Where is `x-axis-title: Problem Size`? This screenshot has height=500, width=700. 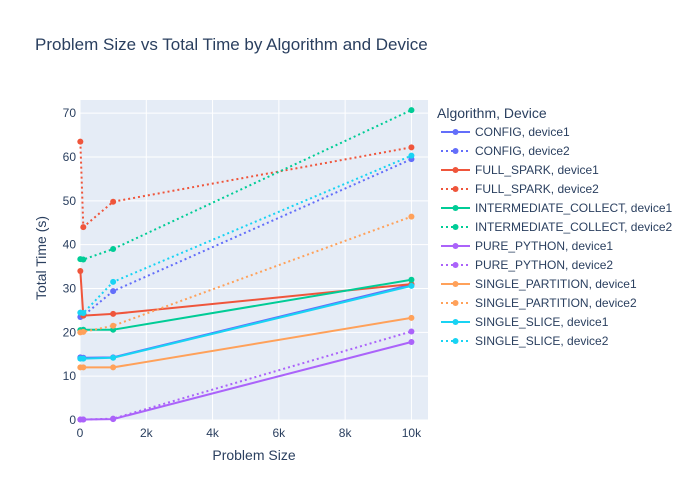 x-axis-title: Problem Size is located at coordinates (253, 455).